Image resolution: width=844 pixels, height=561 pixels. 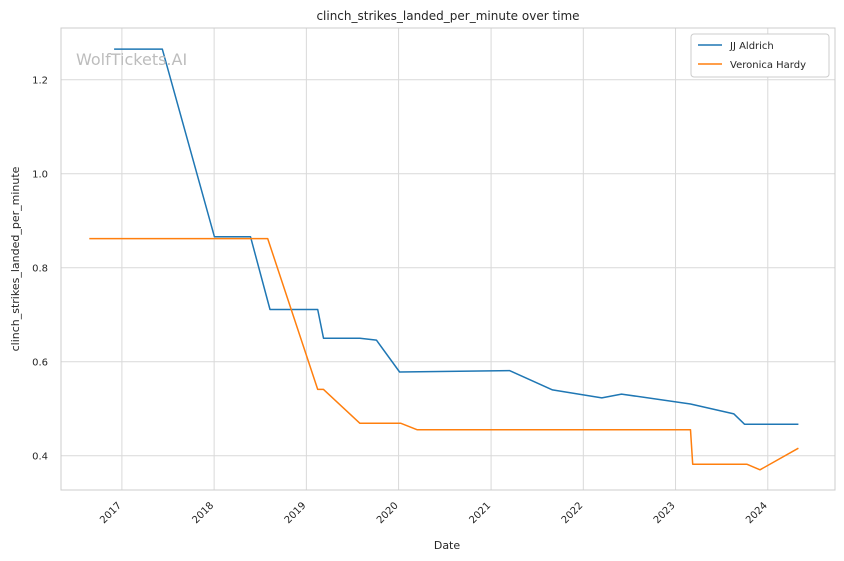 What do you see at coordinates (131, 59) in the screenshot?
I see `watermark: WolfTickets.AI` at bounding box center [131, 59].